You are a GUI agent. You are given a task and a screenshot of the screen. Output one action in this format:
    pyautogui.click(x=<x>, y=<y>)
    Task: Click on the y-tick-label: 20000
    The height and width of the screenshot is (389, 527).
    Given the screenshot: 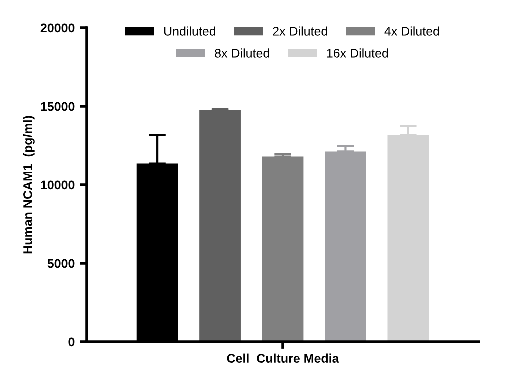 What is the action you would take?
    pyautogui.click(x=57, y=28)
    